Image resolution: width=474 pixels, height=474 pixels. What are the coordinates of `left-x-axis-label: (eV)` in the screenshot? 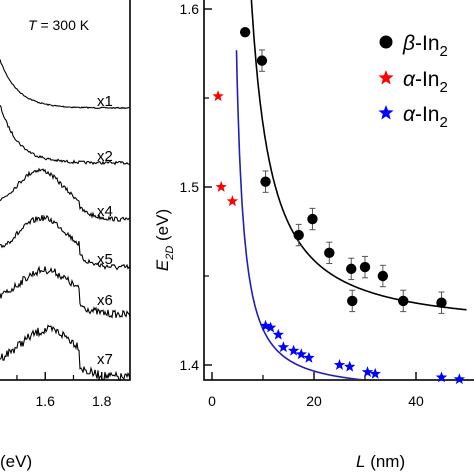 It's located at (16, 461).